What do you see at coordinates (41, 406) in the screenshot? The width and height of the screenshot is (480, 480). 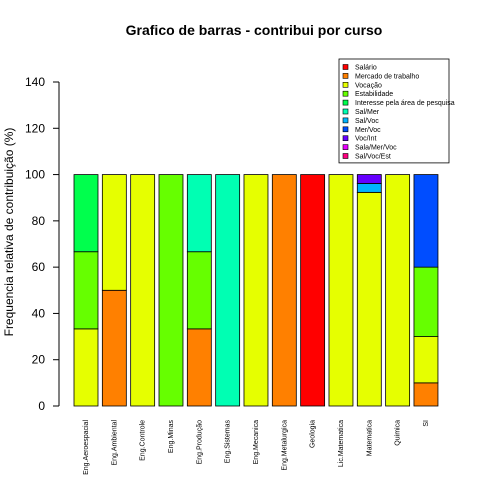 I see `y-tick-label: 0` at bounding box center [41, 406].